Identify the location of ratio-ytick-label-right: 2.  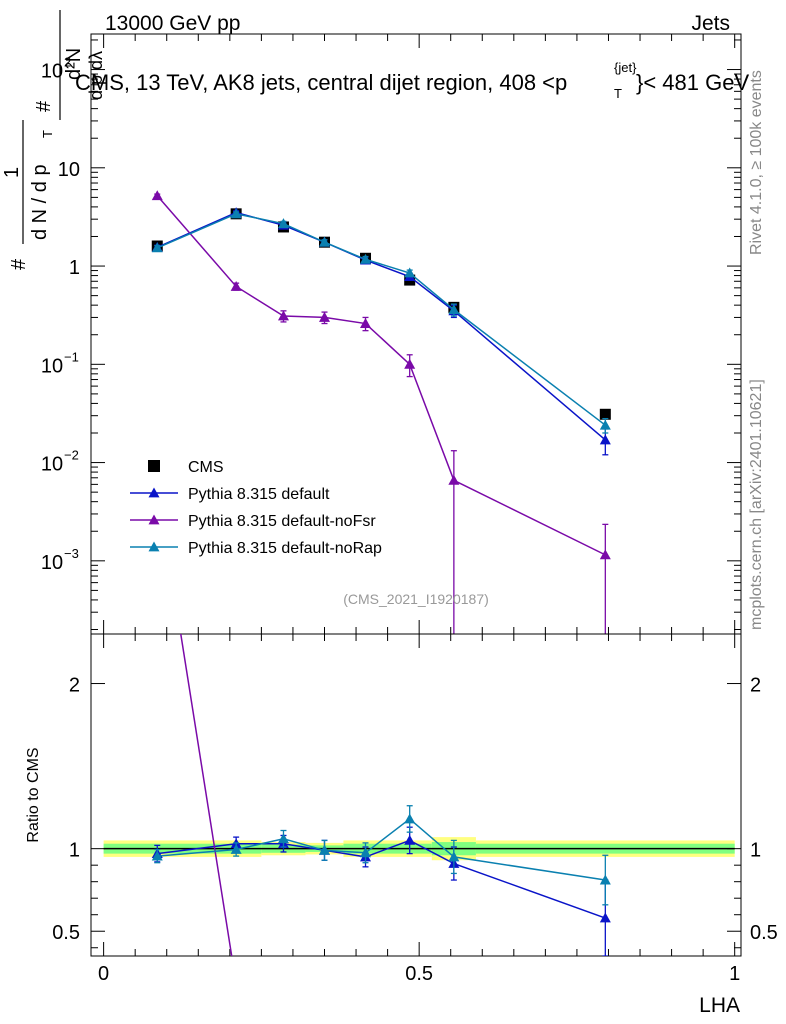
(755, 686).